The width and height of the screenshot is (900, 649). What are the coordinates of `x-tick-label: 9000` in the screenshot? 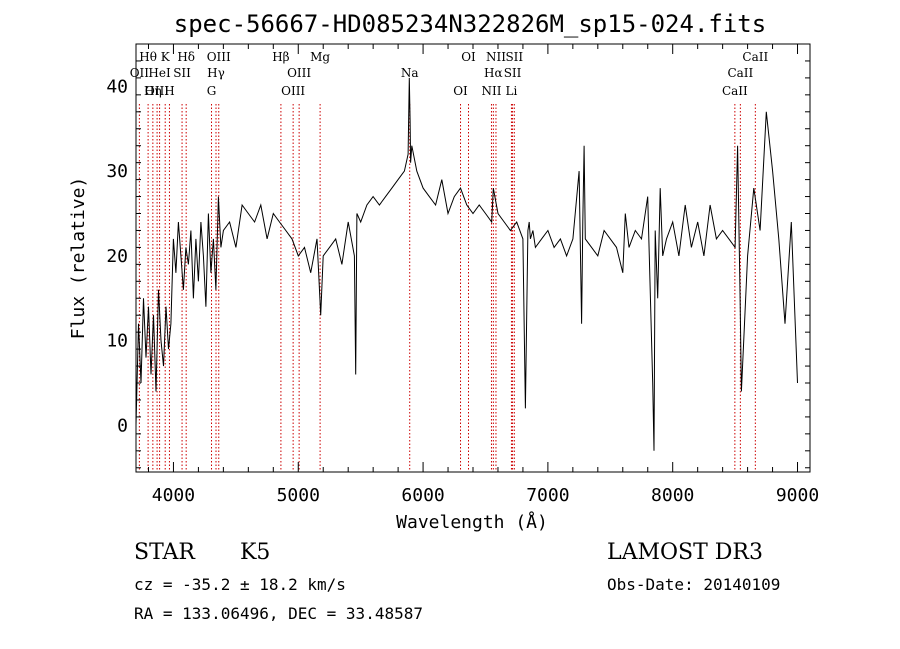 It's located at (797, 495).